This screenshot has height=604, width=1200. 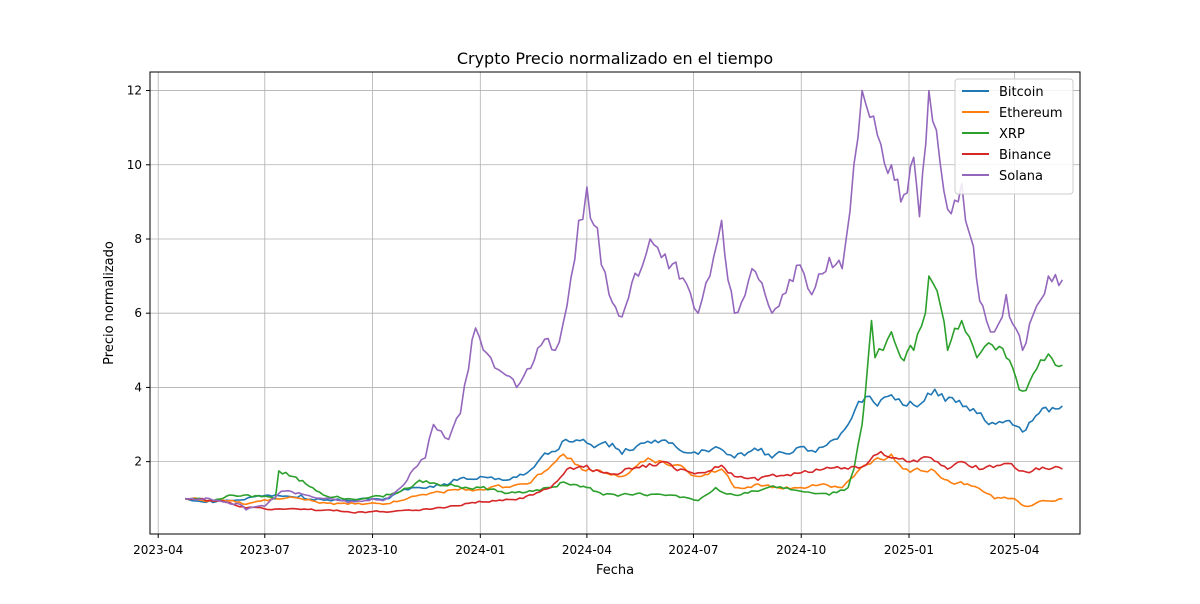 I want to click on legend: Bitcoin Ethereum XRP Binance Solana, so click(x=1014, y=136).